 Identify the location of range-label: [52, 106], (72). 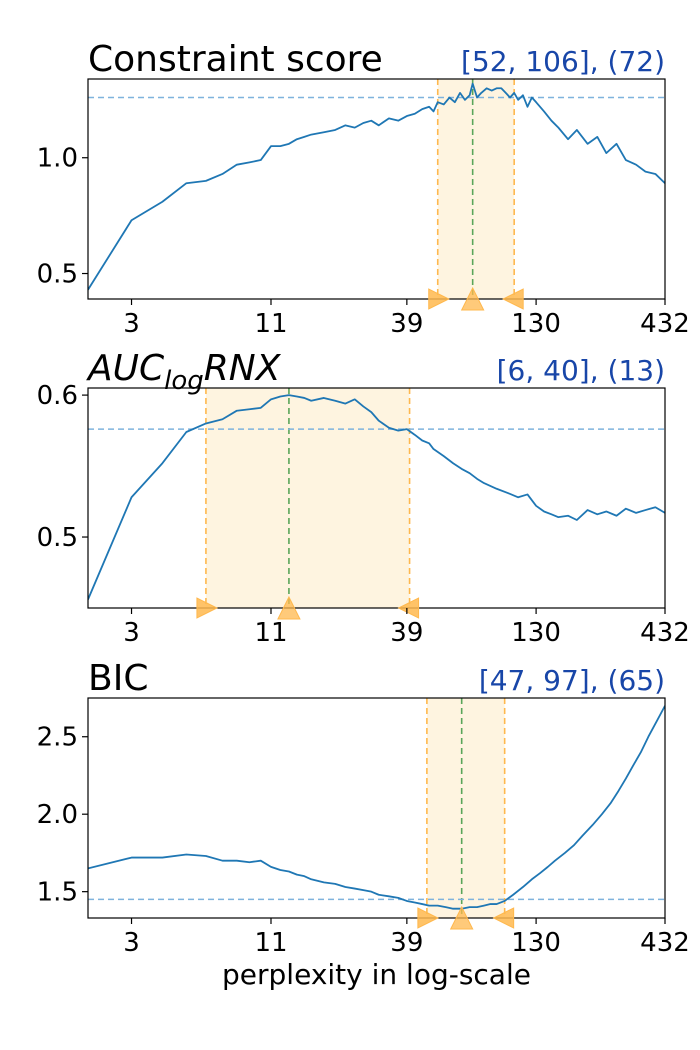
(563, 61).